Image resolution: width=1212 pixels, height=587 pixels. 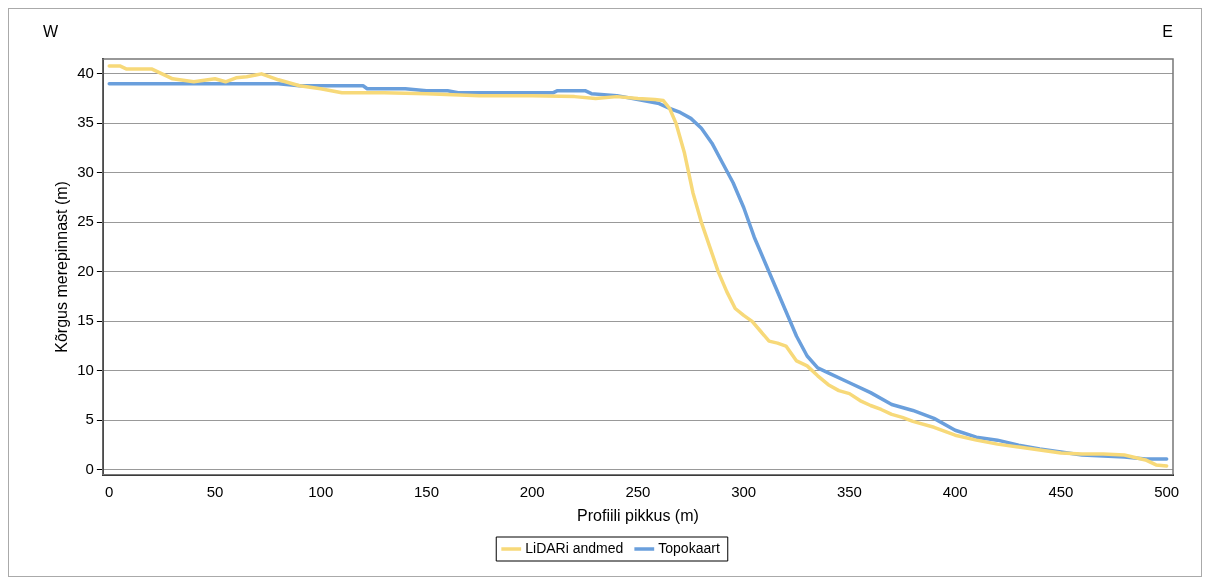 I want to click on x-tick-label: 0, so click(x=109, y=491).